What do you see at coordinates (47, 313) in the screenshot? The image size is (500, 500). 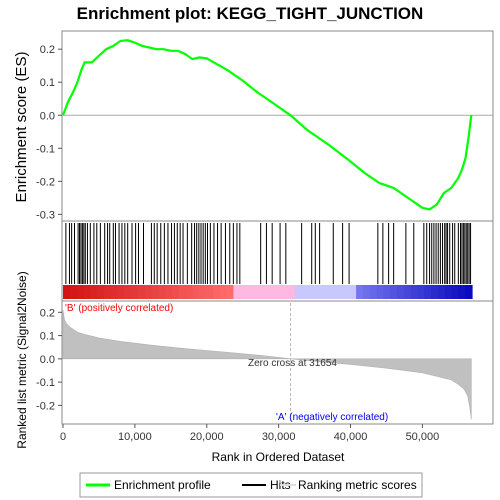 I see `metric-y-tick-label: 0.2` at bounding box center [47, 313].